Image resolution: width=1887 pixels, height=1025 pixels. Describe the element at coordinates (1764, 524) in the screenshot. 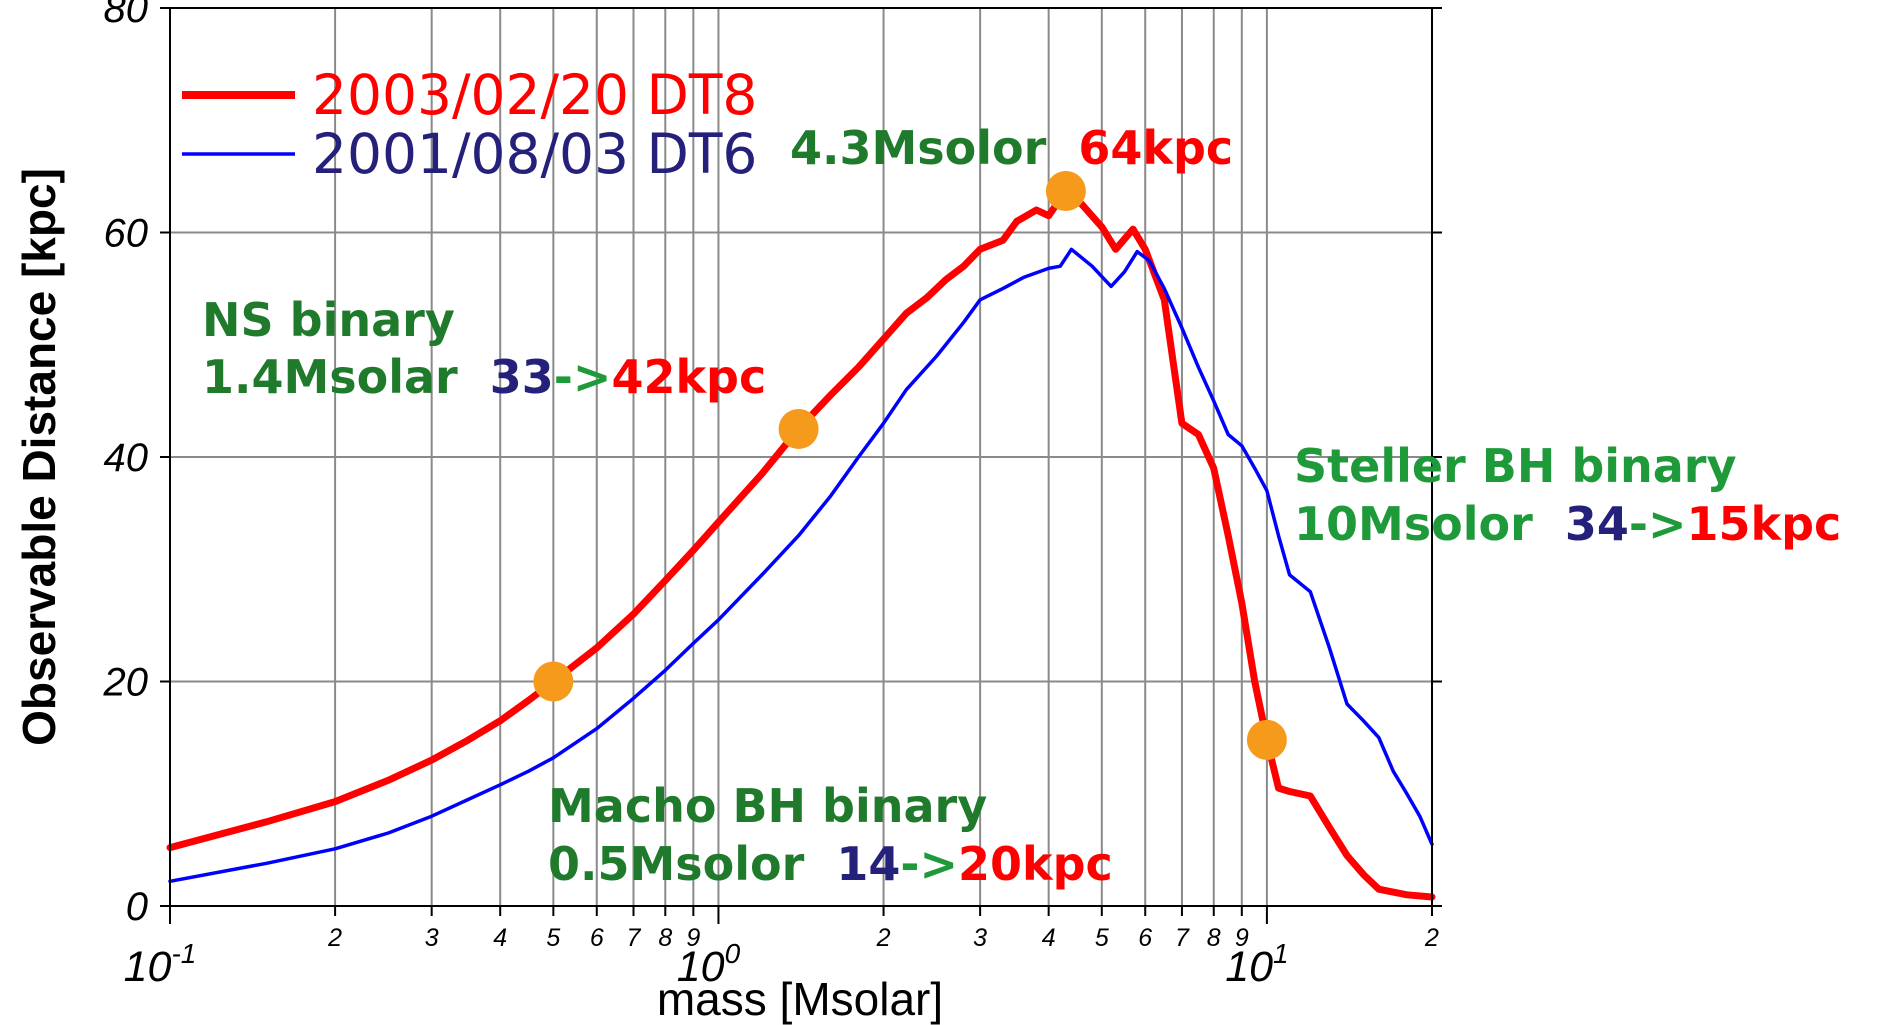

I see `annotation-segment: 15kpc` at that location.